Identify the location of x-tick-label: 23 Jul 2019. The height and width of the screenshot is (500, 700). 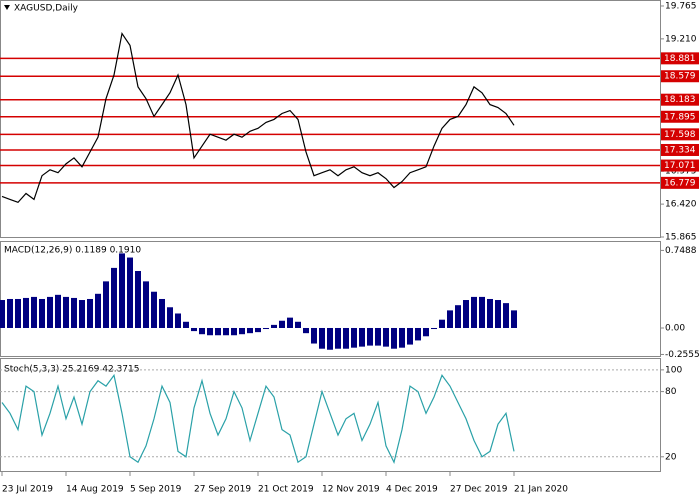
(27, 490).